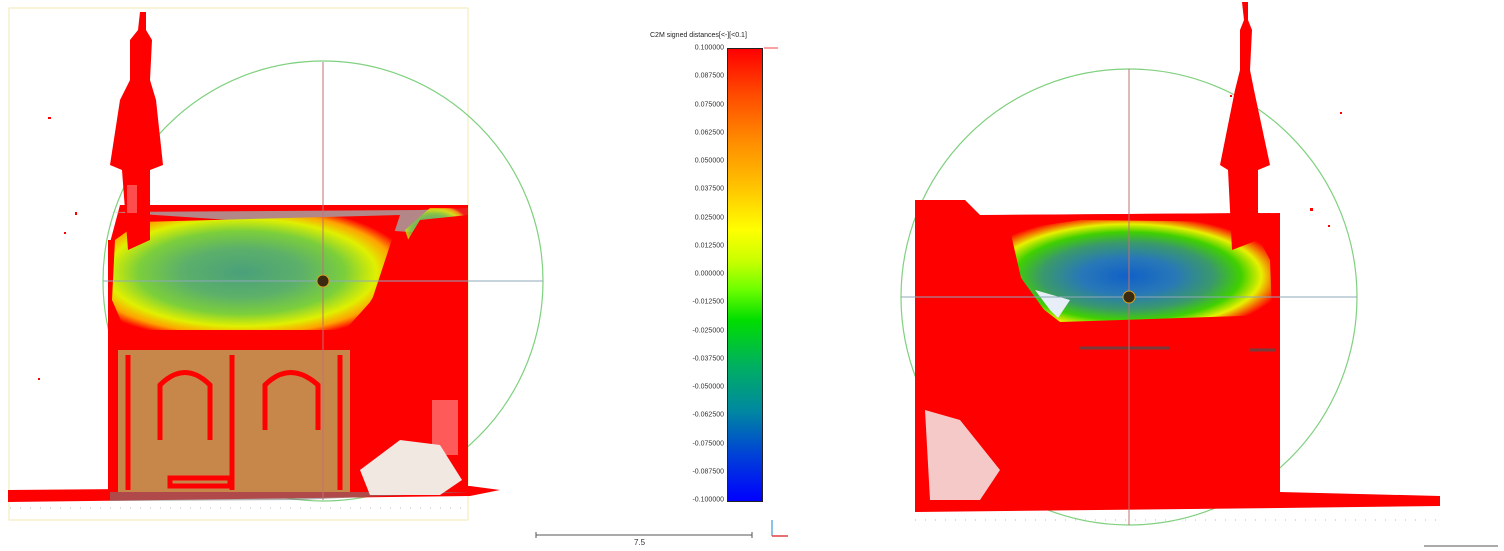 The width and height of the screenshot is (1504, 551). Describe the element at coordinates (709, 48) in the screenshot. I see `color-scale-tick-label: 0.100000` at that location.